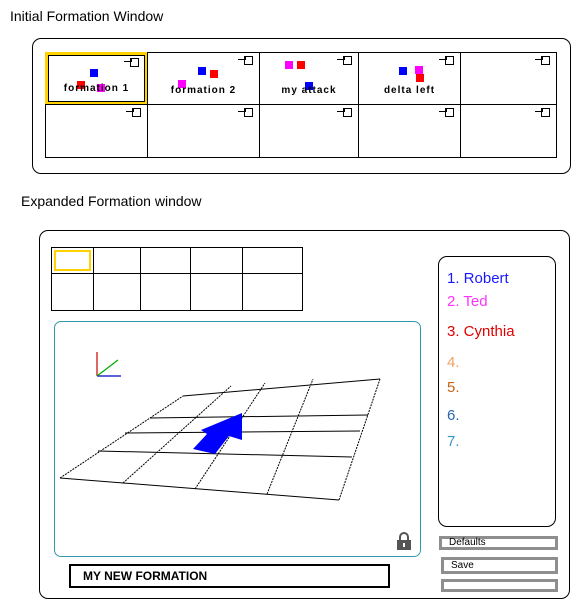 This screenshot has height=611, width=583. Describe the element at coordinates (484, 278) in the screenshot. I see `roster-item-name: Robert` at that location.